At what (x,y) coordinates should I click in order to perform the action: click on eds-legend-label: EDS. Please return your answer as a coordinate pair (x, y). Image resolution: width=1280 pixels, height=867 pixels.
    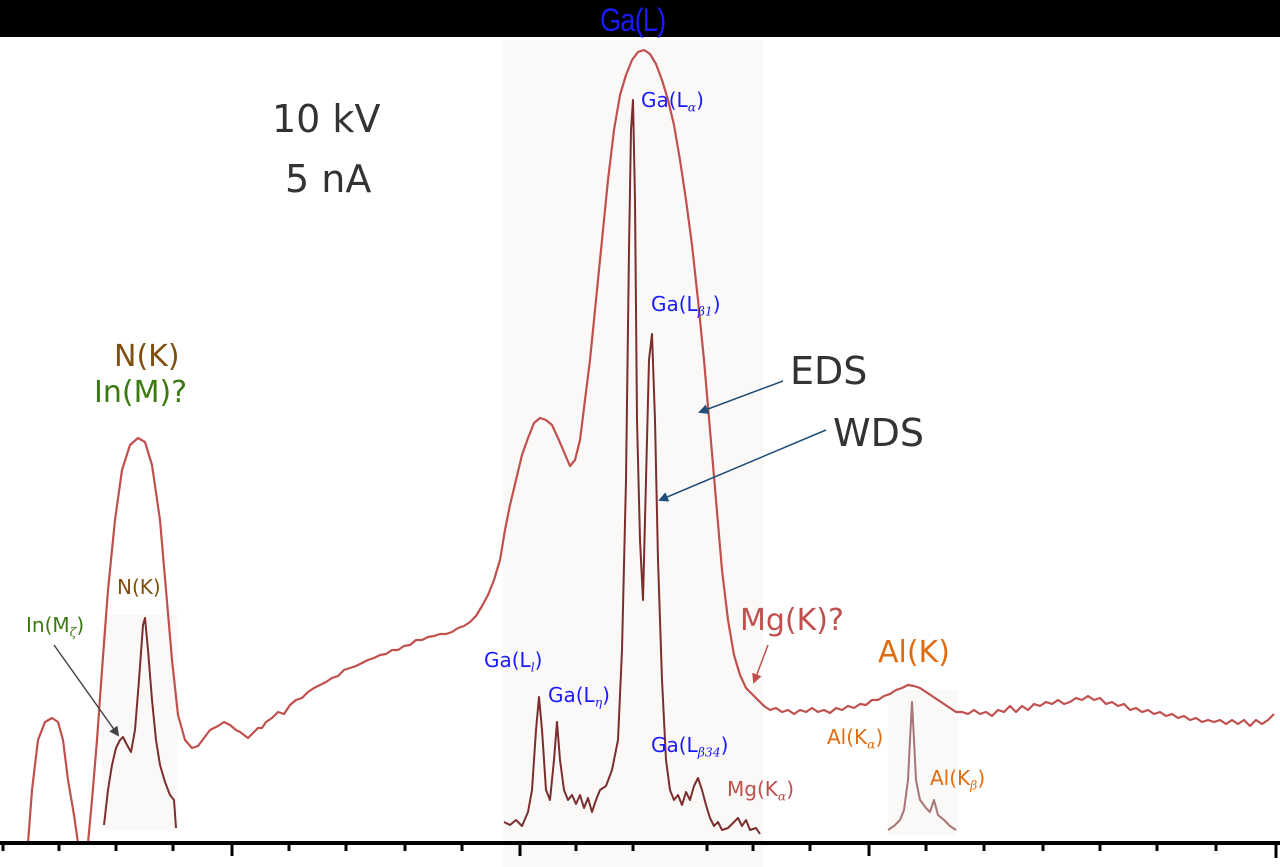
    Looking at the image, I should click on (829, 371).